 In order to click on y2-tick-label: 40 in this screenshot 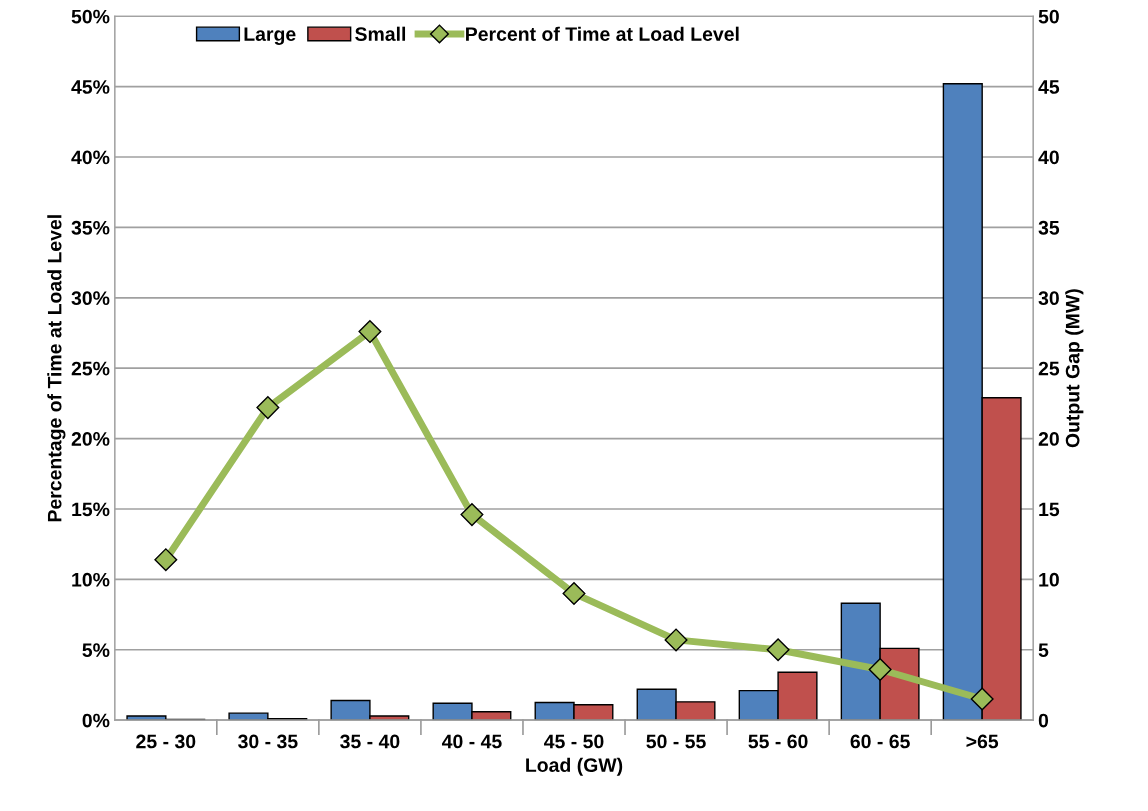, I will do `click(1048, 157)`.